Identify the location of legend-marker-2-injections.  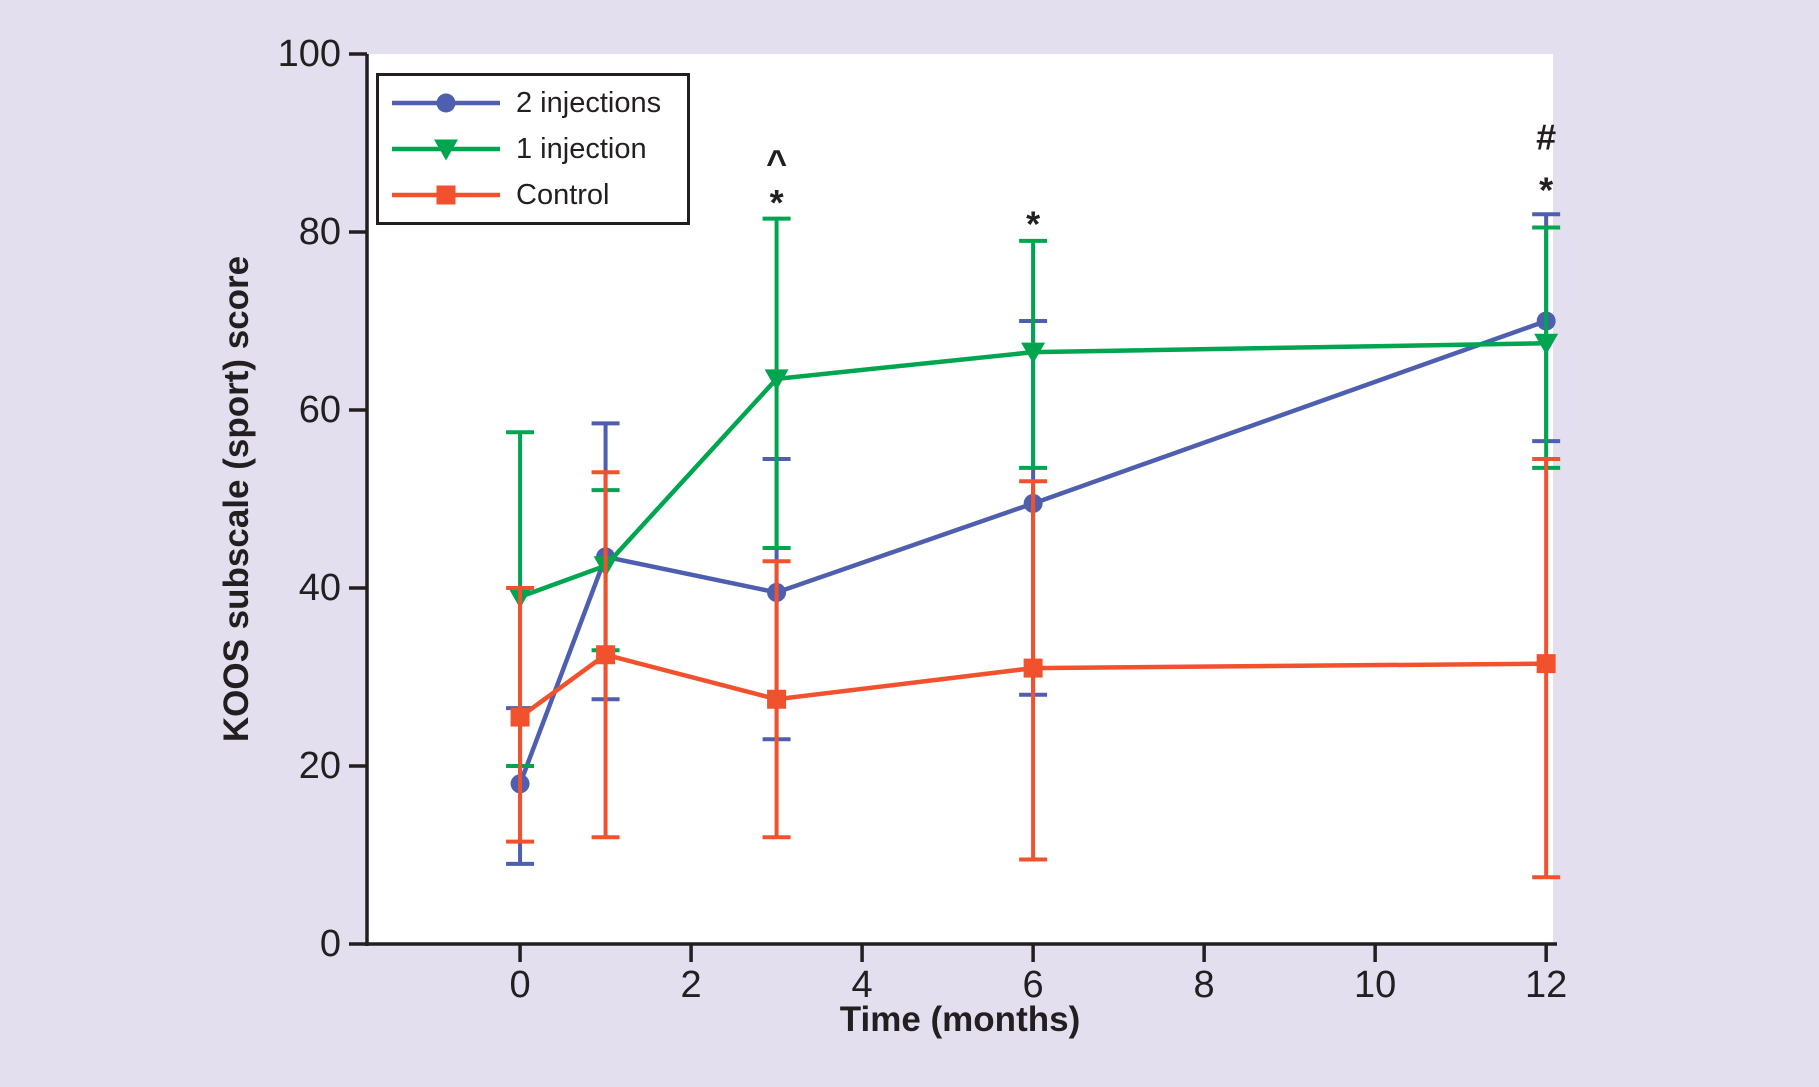
(446, 103).